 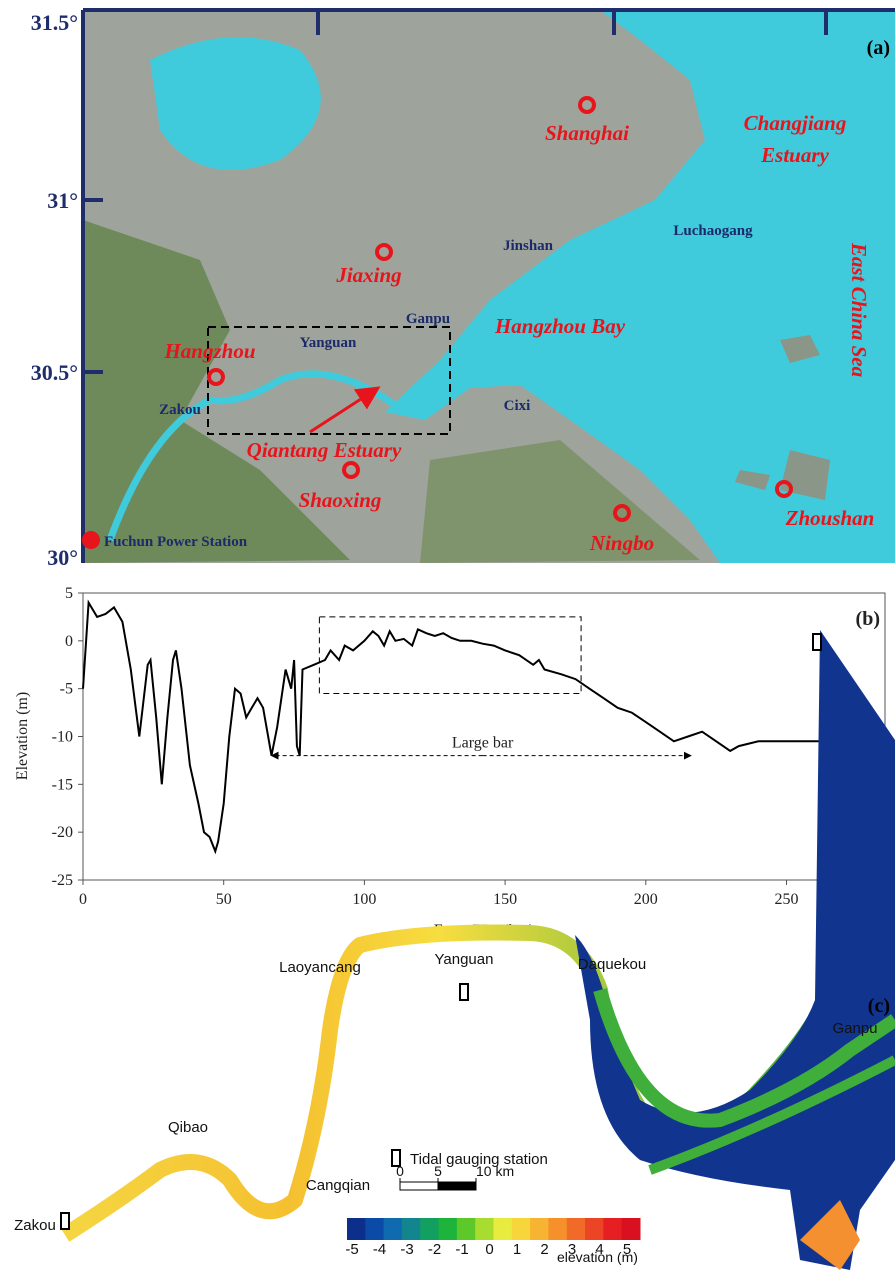 I want to click on station: Cangqian, so click(x=338, y=1185).